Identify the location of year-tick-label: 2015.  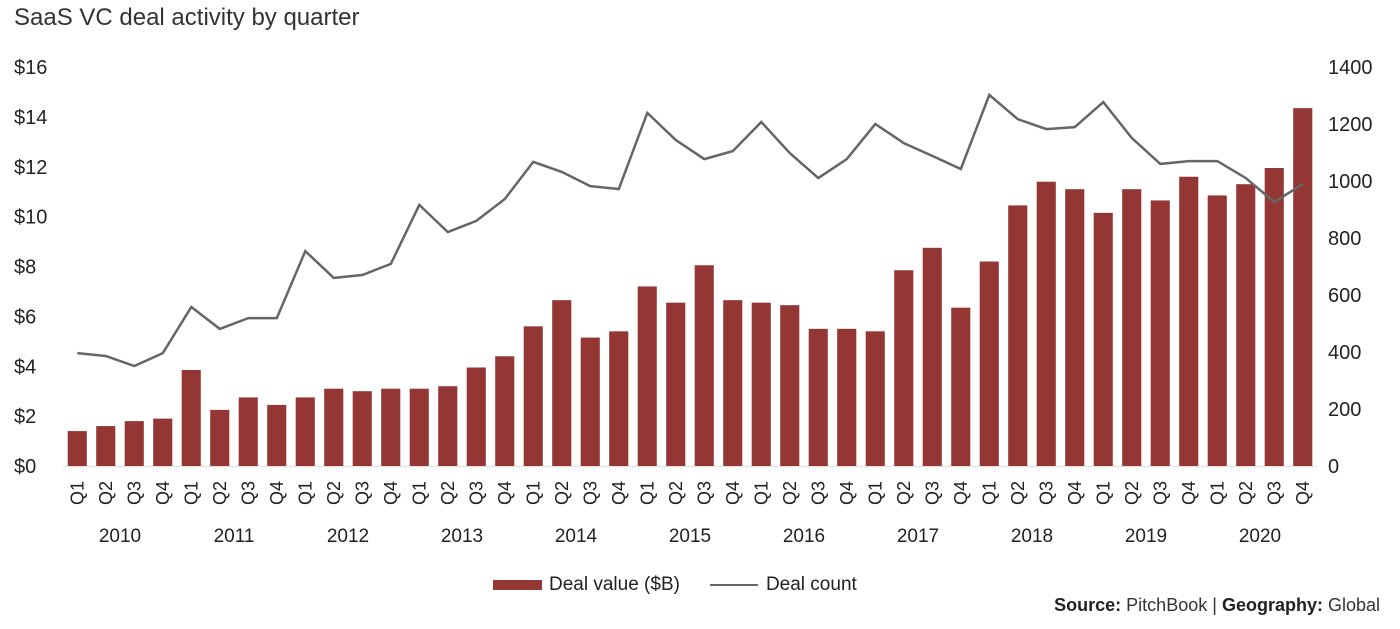
(690, 536).